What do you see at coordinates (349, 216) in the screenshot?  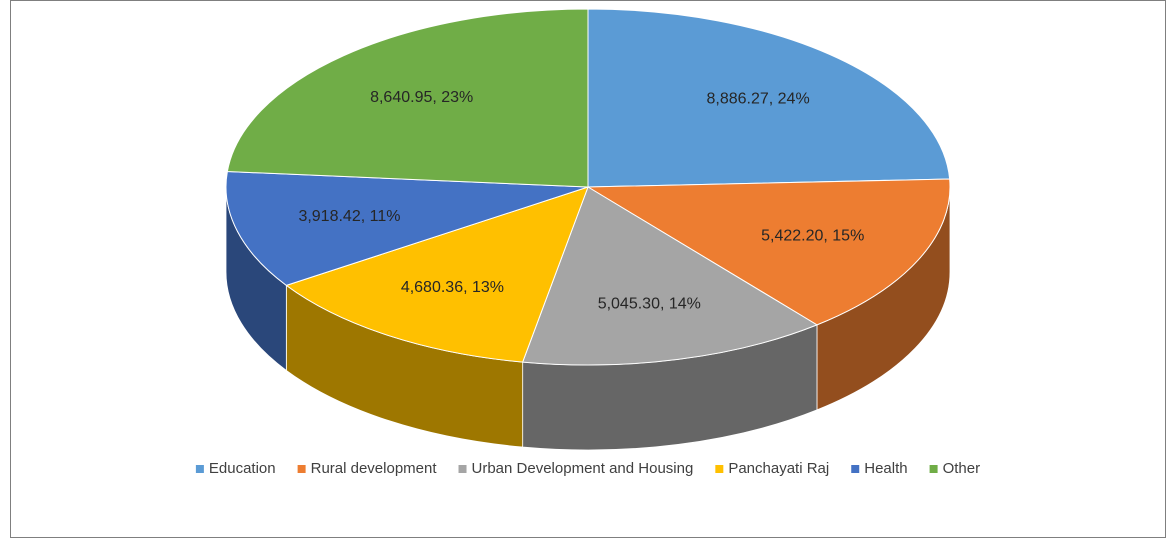 I see `data-label: 3,918.42, 11%` at bounding box center [349, 216].